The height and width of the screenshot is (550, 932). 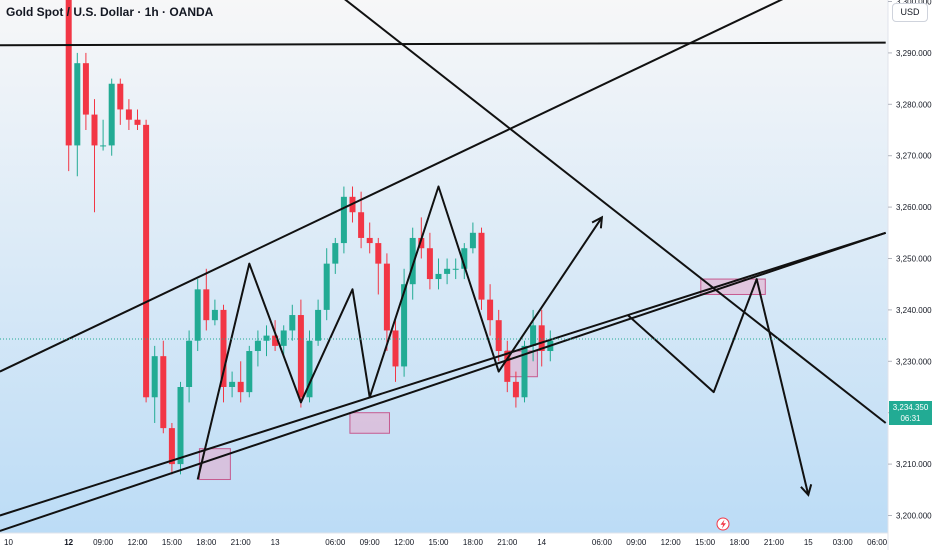 What do you see at coordinates (8, 542) in the screenshot?
I see `time-tick-label: 10` at bounding box center [8, 542].